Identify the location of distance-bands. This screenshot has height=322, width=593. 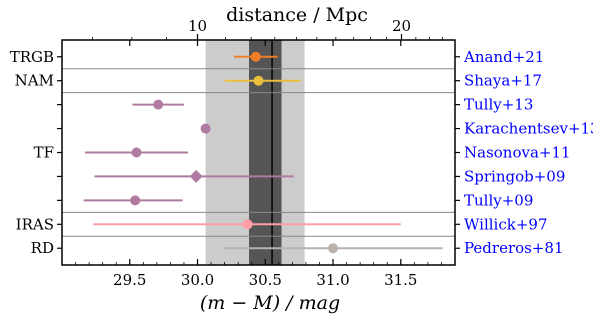
(255, 152).